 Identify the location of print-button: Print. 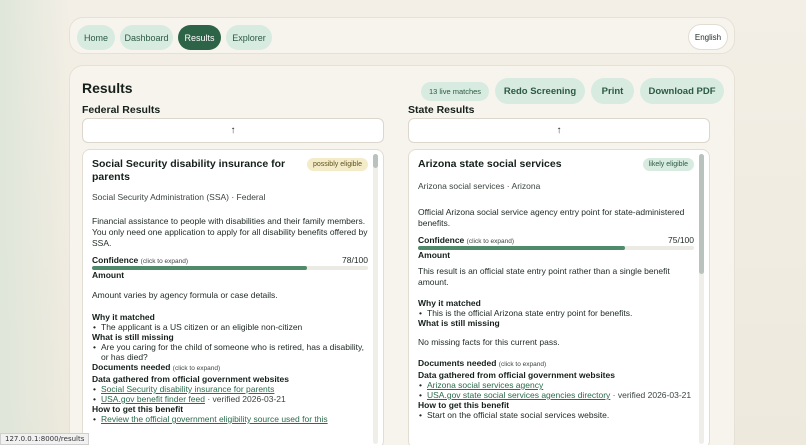
(612, 91).